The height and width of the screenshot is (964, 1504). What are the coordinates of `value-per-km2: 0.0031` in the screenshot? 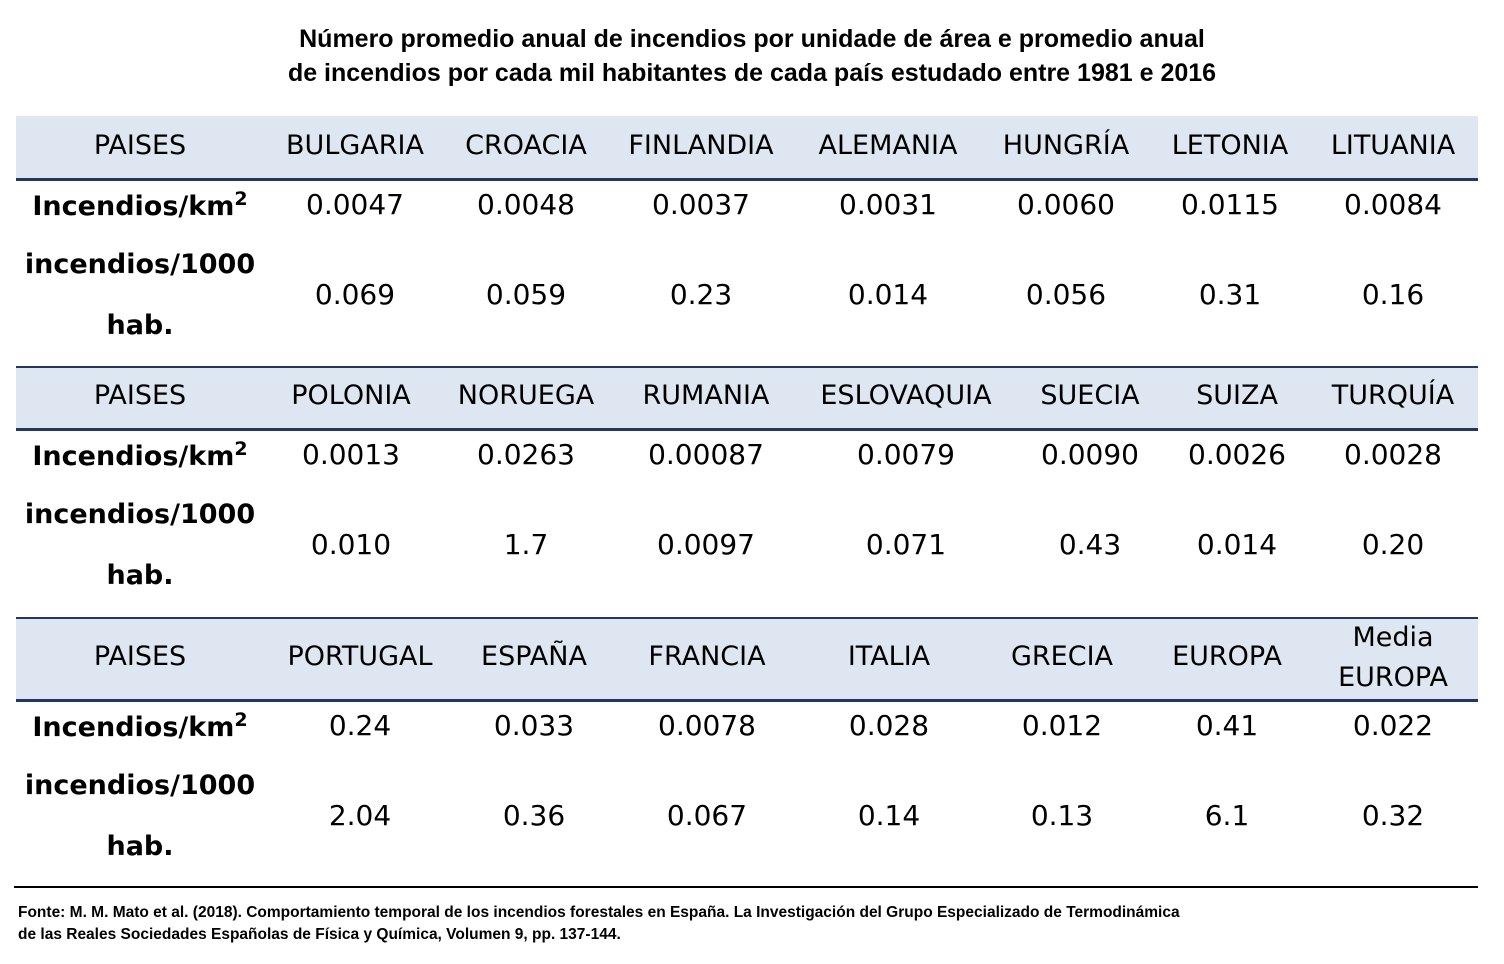 It's located at (888, 204).